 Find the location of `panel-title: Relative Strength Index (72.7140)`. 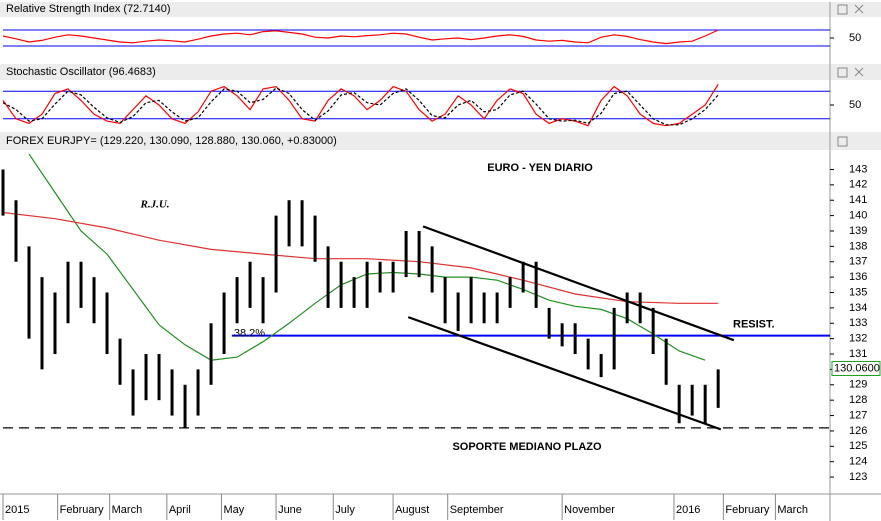

panel-title: Relative Strength Index (72.7140) is located at coordinates (88, 9).